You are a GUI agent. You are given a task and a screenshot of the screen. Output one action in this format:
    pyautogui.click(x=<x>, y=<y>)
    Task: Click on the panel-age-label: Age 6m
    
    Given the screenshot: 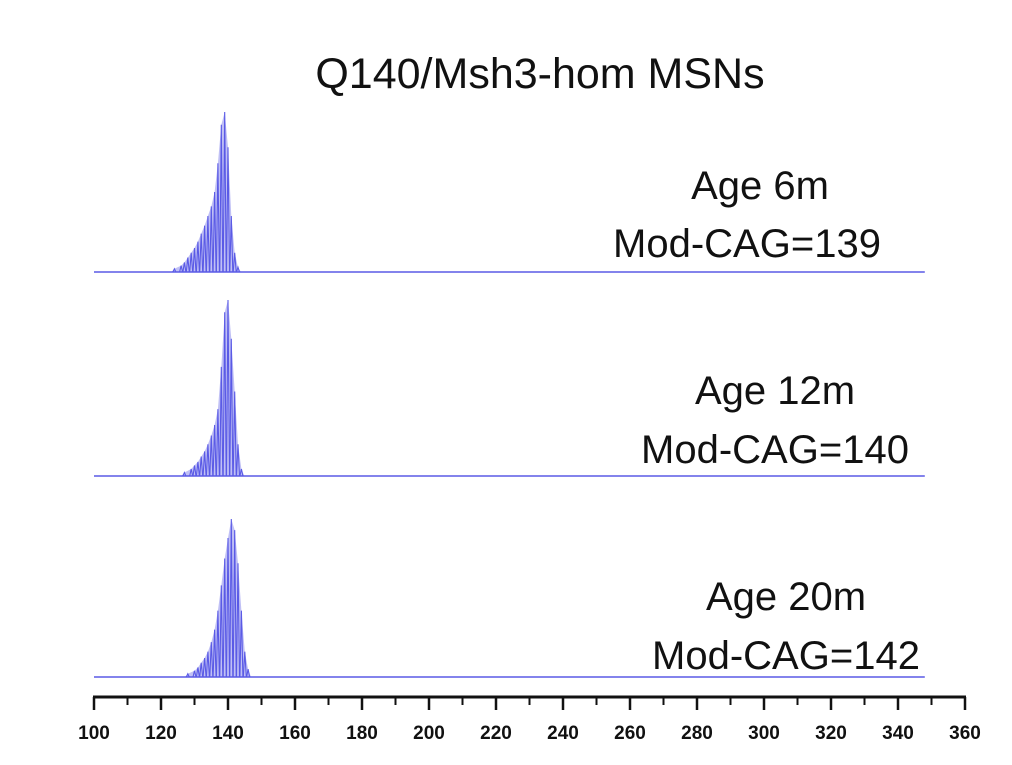 What is the action you would take?
    pyautogui.click(x=760, y=186)
    